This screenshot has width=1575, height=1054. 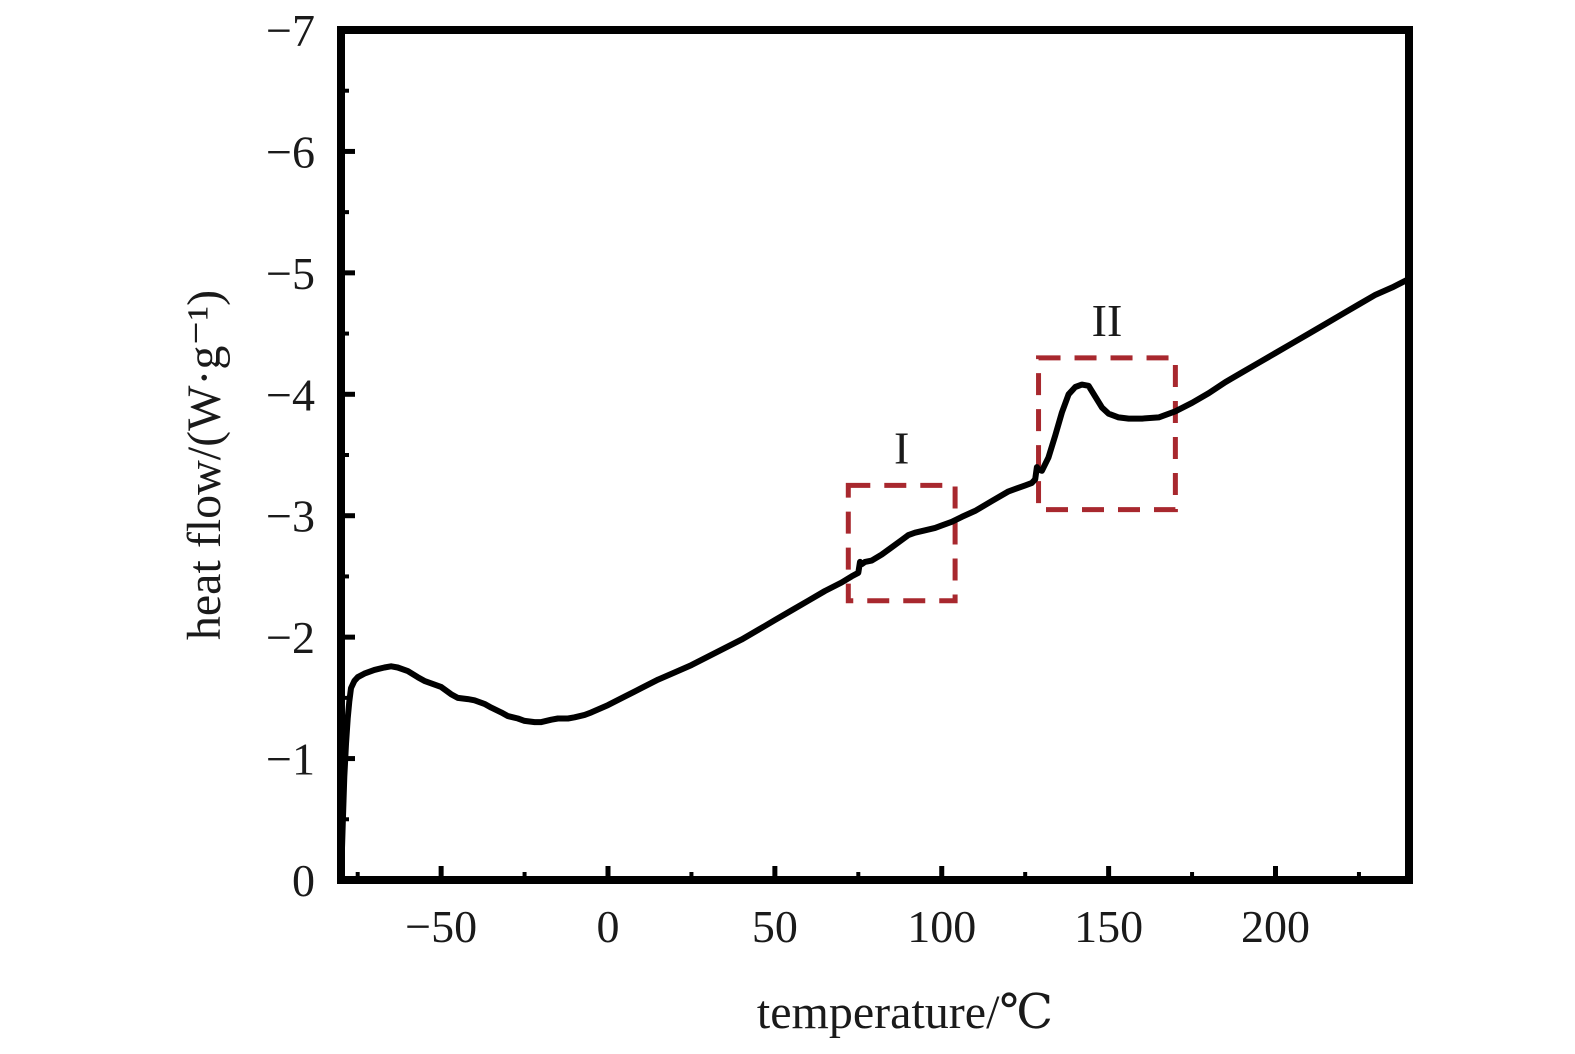 I want to click on y-tick-label: −7, so click(x=290, y=30).